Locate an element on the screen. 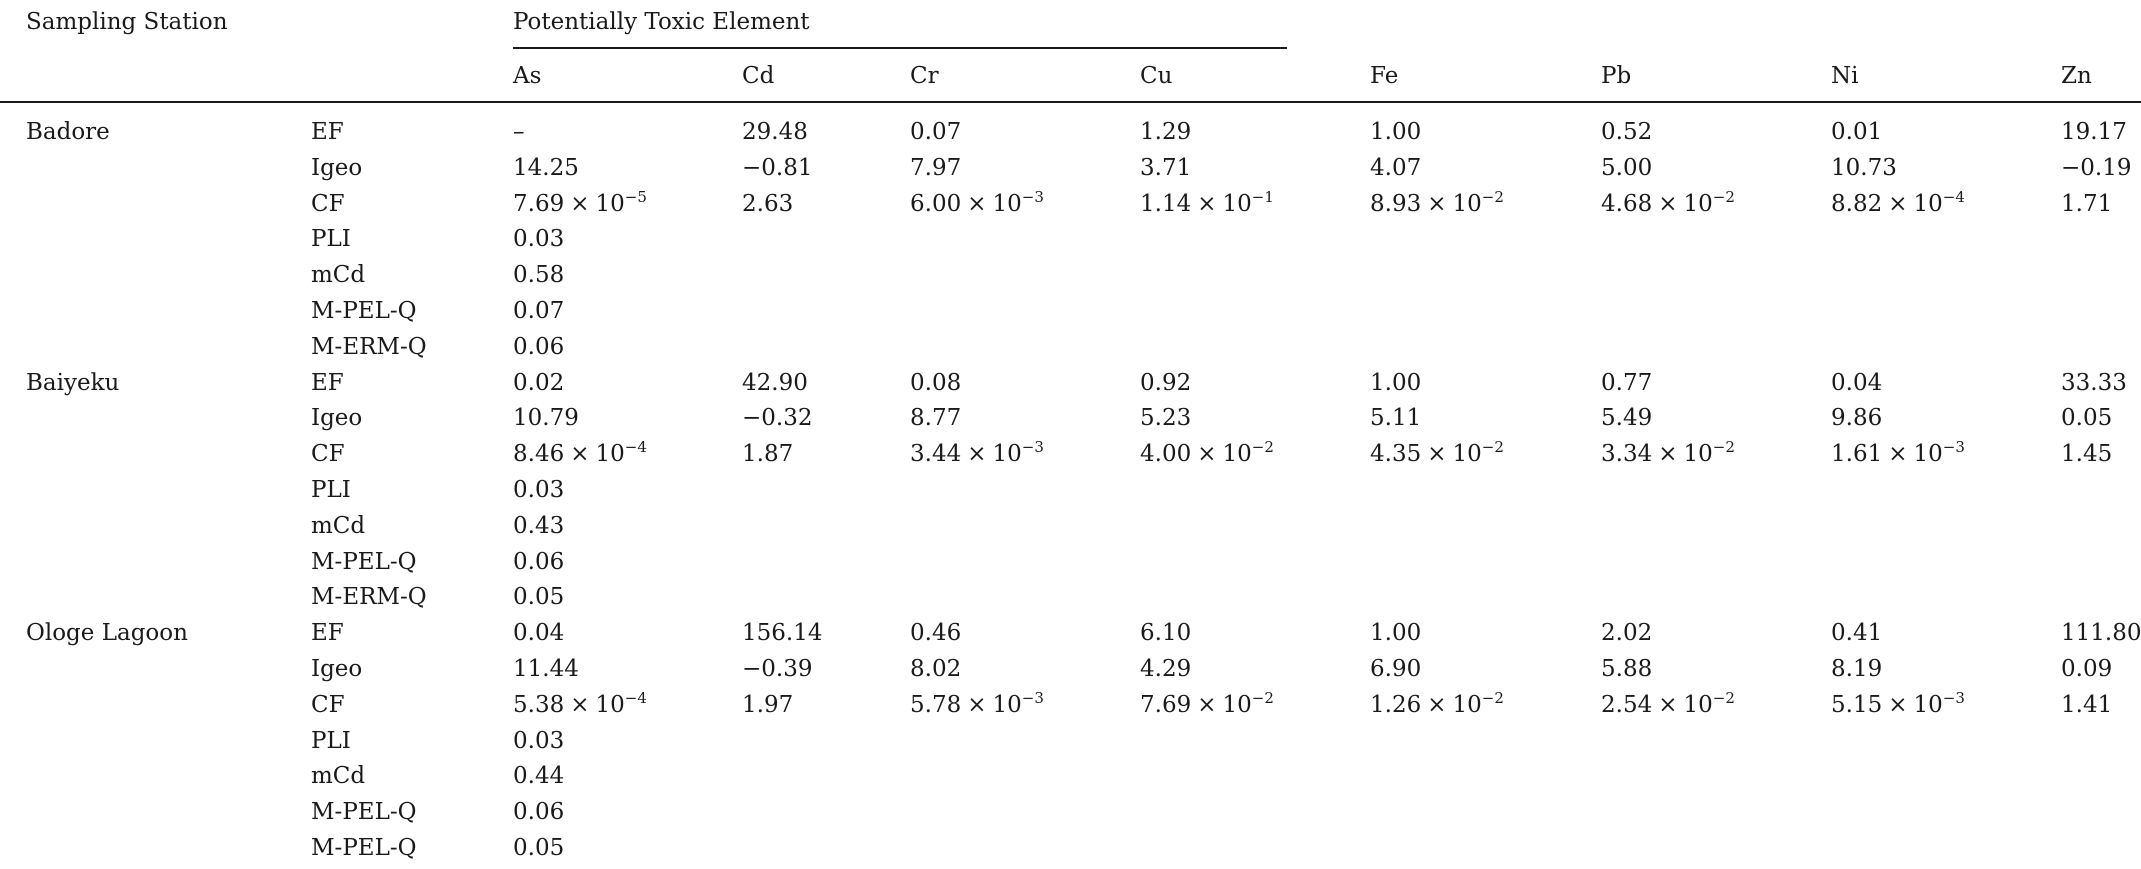 This screenshot has width=2141, height=869. value-cell: 8.77 is located at coordinates (936, 418).